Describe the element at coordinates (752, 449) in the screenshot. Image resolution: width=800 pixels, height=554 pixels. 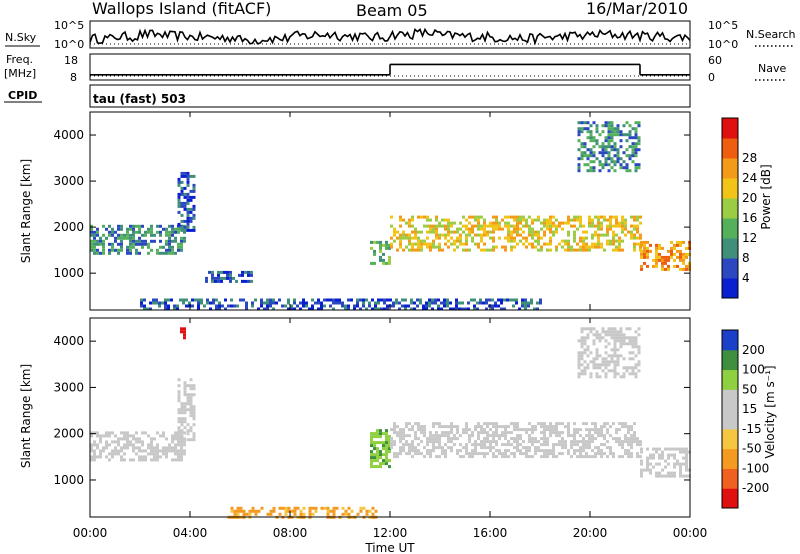
I see `velocity-colorbar-tick-label: -50` at that location.